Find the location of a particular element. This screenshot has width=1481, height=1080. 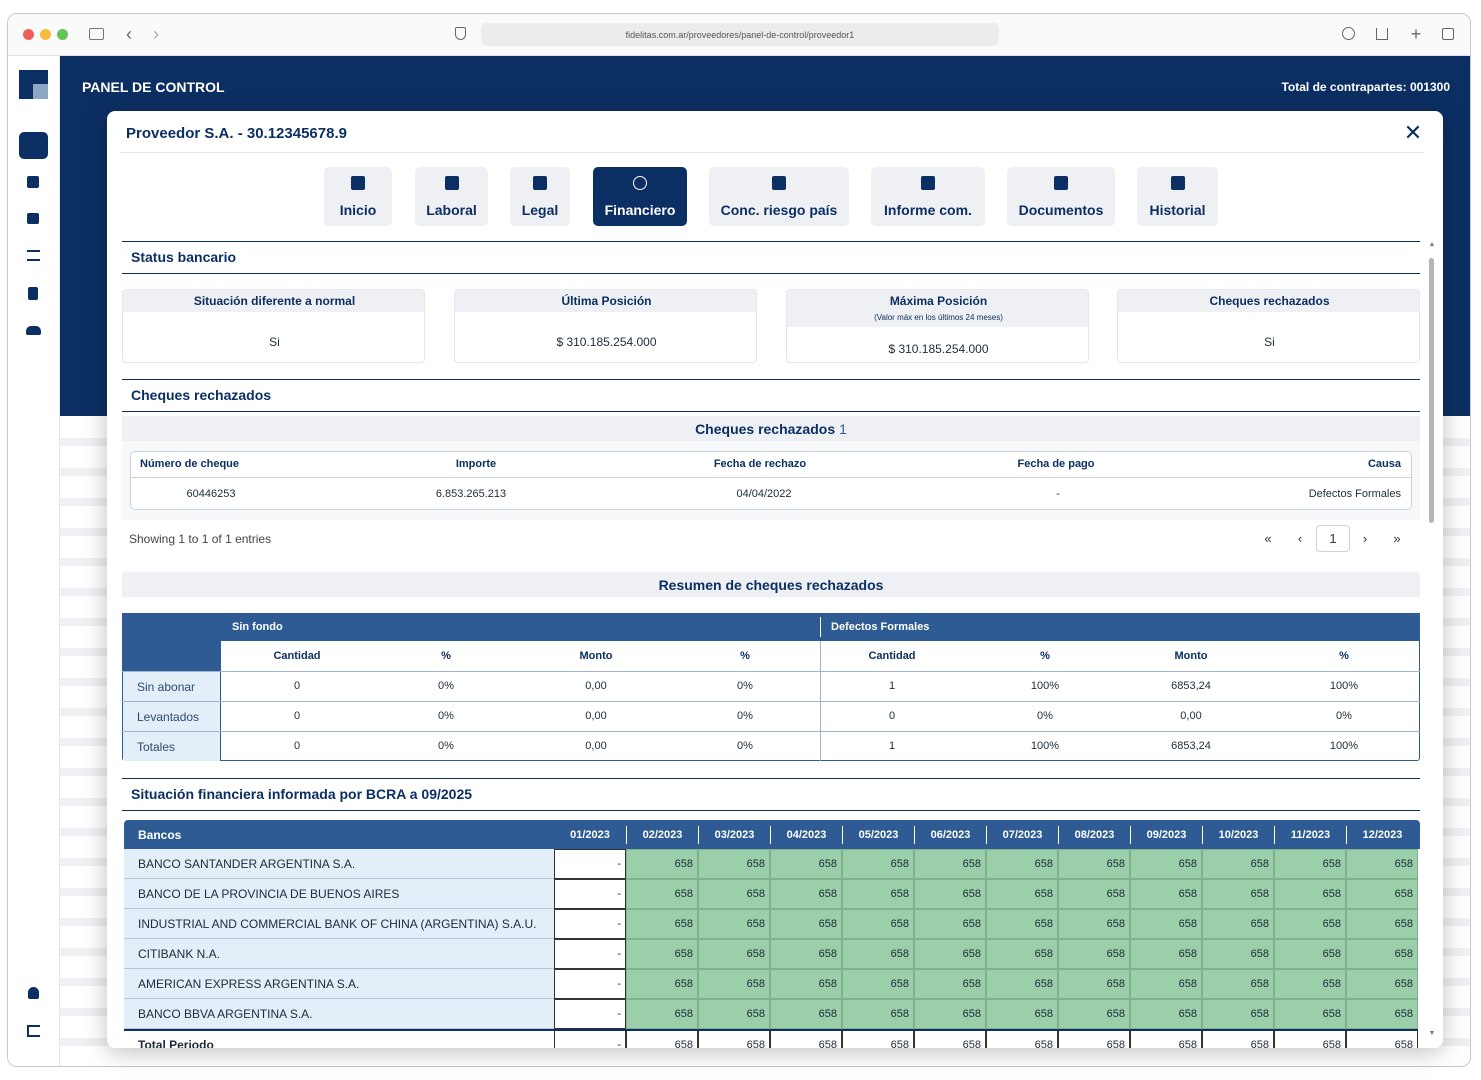

tab-label: Legal is located at coordinates (540, 210).